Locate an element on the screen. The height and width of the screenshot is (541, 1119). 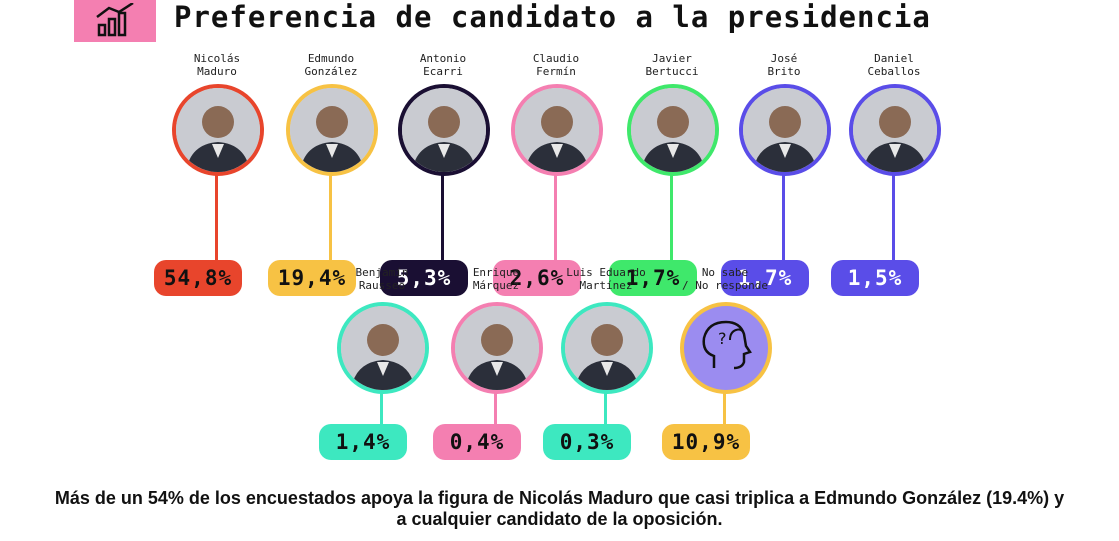
candidate-name-line: Enrique is located at coordinates (496, 272).